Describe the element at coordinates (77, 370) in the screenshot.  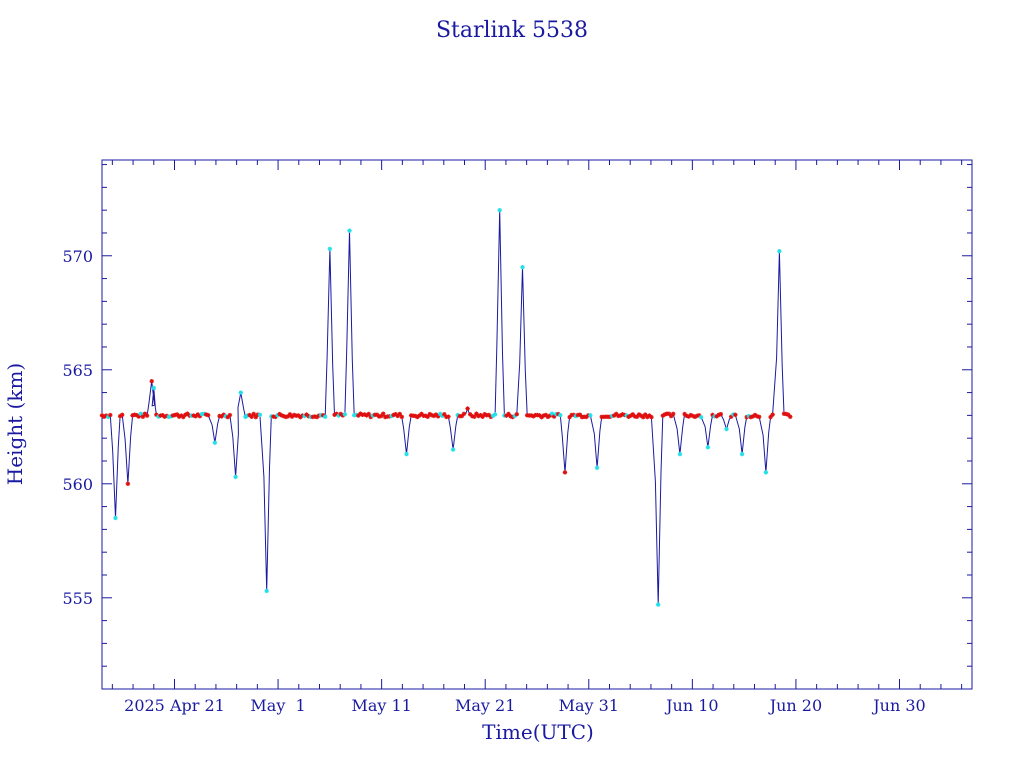
I see `y-tick-label: 565` at that location.